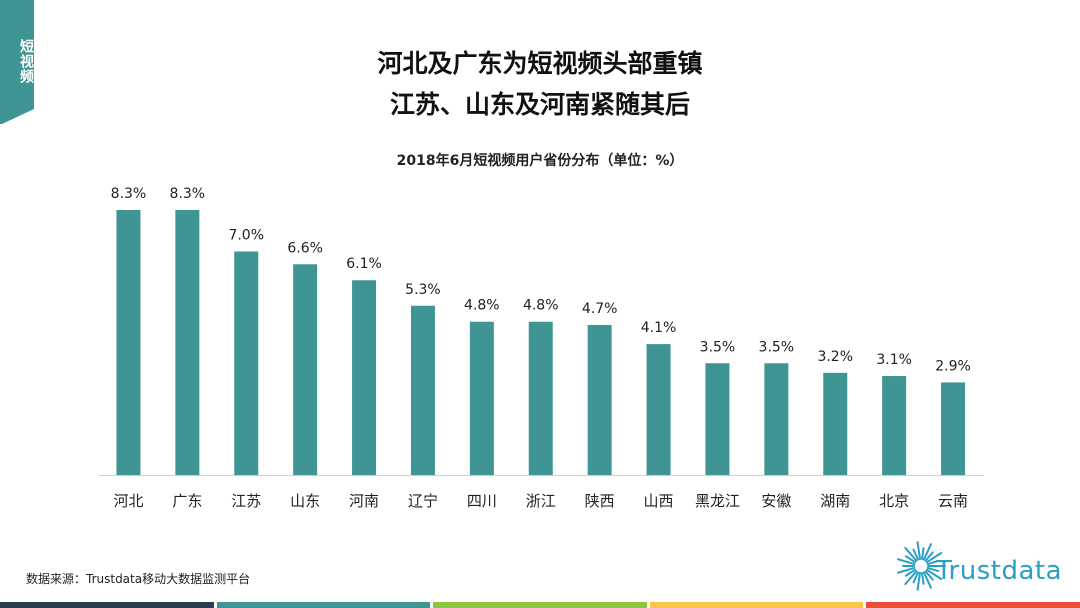 Image resolution: width=1080 pixels, height=608 pixels. I want to click on x-tick-label: 黑龙江, so click(717, 501).